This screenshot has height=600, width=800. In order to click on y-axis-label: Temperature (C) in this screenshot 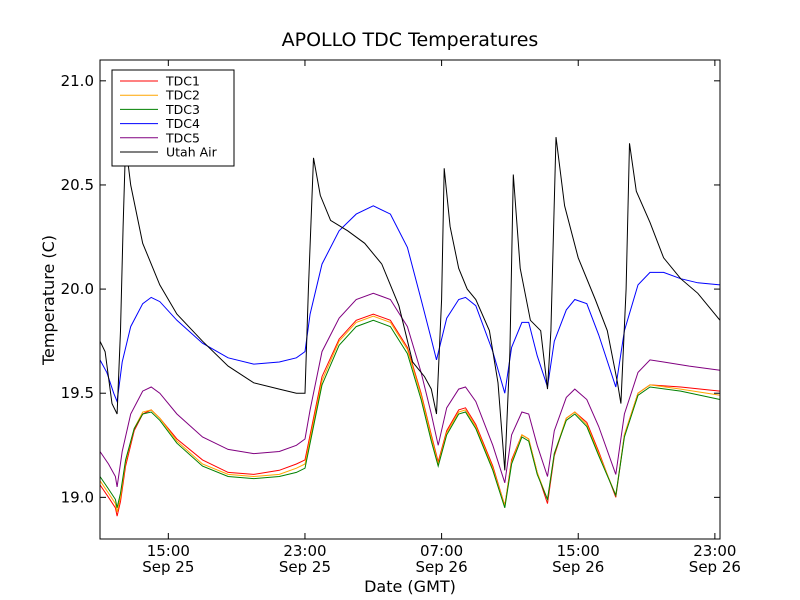, I will do `click(48, 300)`.